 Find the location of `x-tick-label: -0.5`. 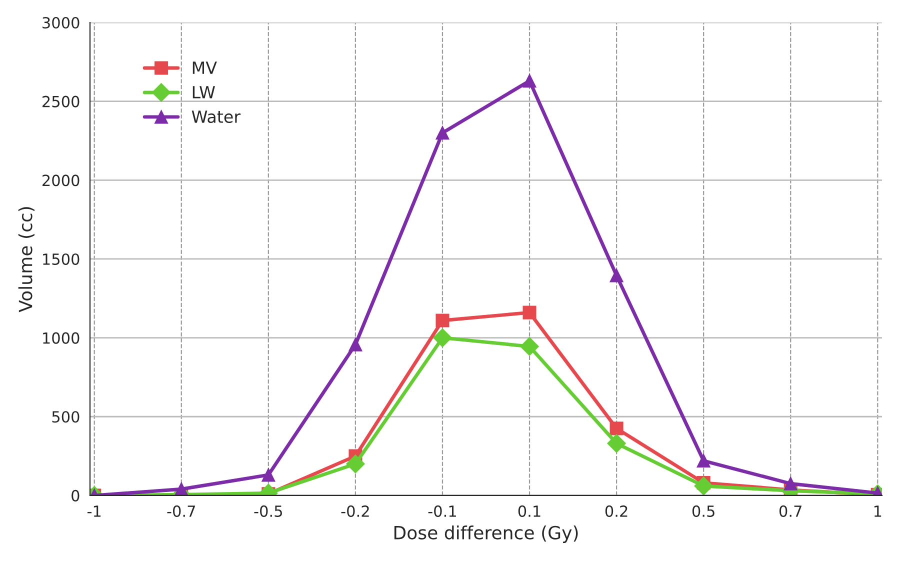

x-tick-label: -0.5 is located at coordinates (268, 511).